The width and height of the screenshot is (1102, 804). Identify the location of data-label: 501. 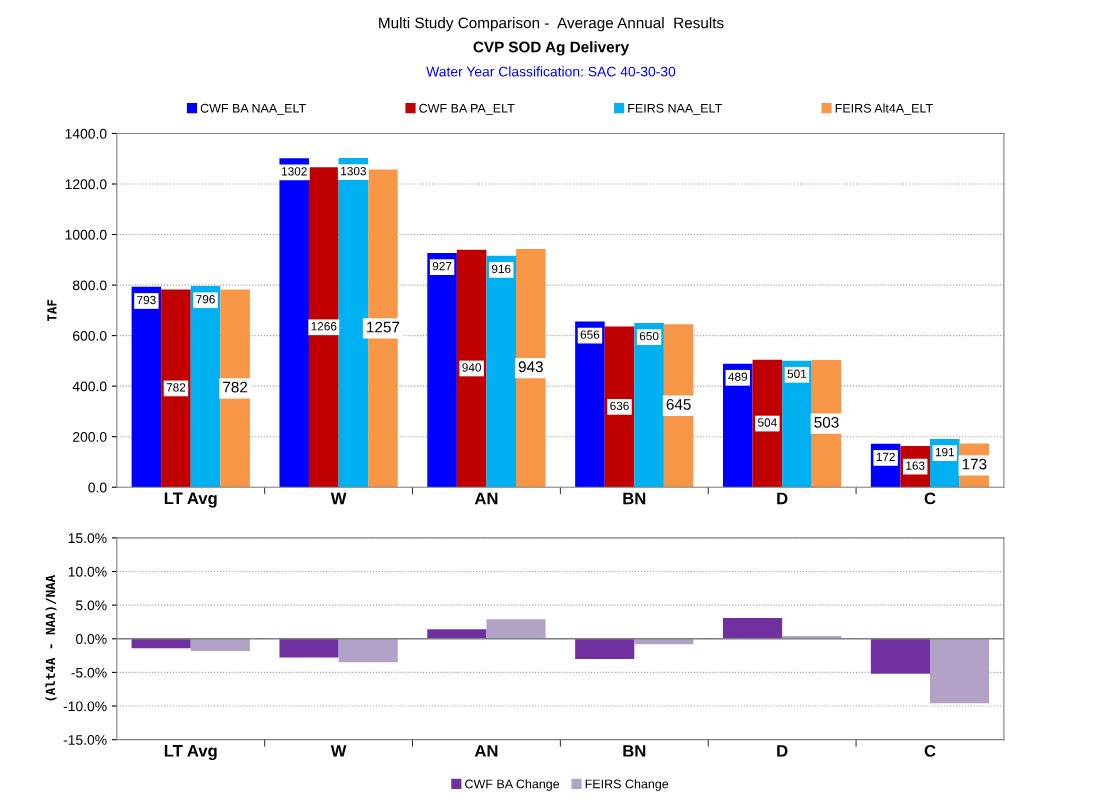
(797, 373).